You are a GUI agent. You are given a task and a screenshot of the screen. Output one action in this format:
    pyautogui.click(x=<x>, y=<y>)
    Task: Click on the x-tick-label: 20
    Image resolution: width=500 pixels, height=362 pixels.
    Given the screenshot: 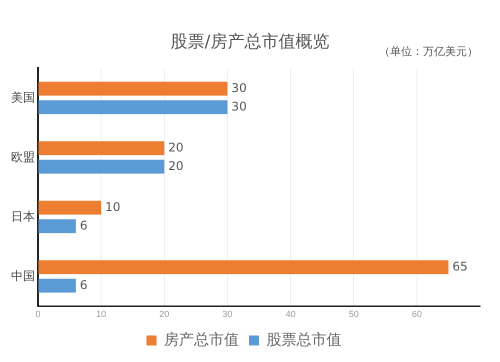 What is the action you would take?
    pyautogui.click(x=164, y=314)
    